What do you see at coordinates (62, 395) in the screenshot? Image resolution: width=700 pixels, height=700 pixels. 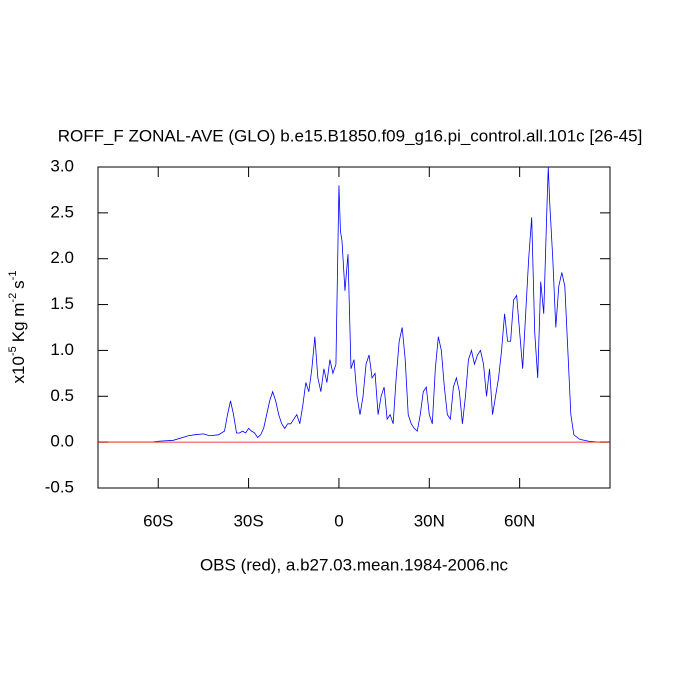 I see `y-tick-label: 0.5` at bounding box center [62, 395].